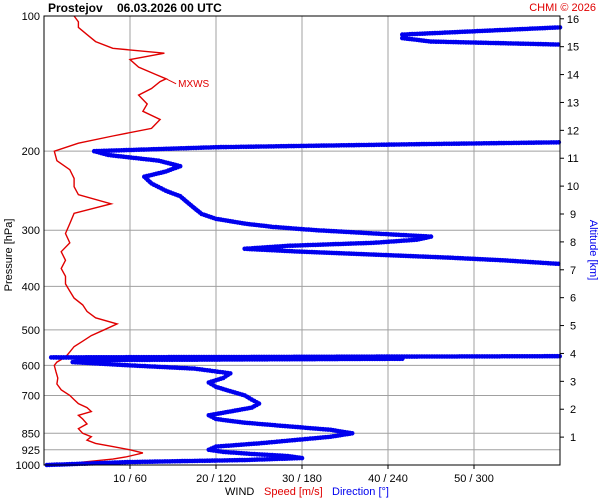  What do you see at coordinates (239, 492) in the screenshot?
I see `x-axis-prefix: WIND` at bounding box center [239, 492].